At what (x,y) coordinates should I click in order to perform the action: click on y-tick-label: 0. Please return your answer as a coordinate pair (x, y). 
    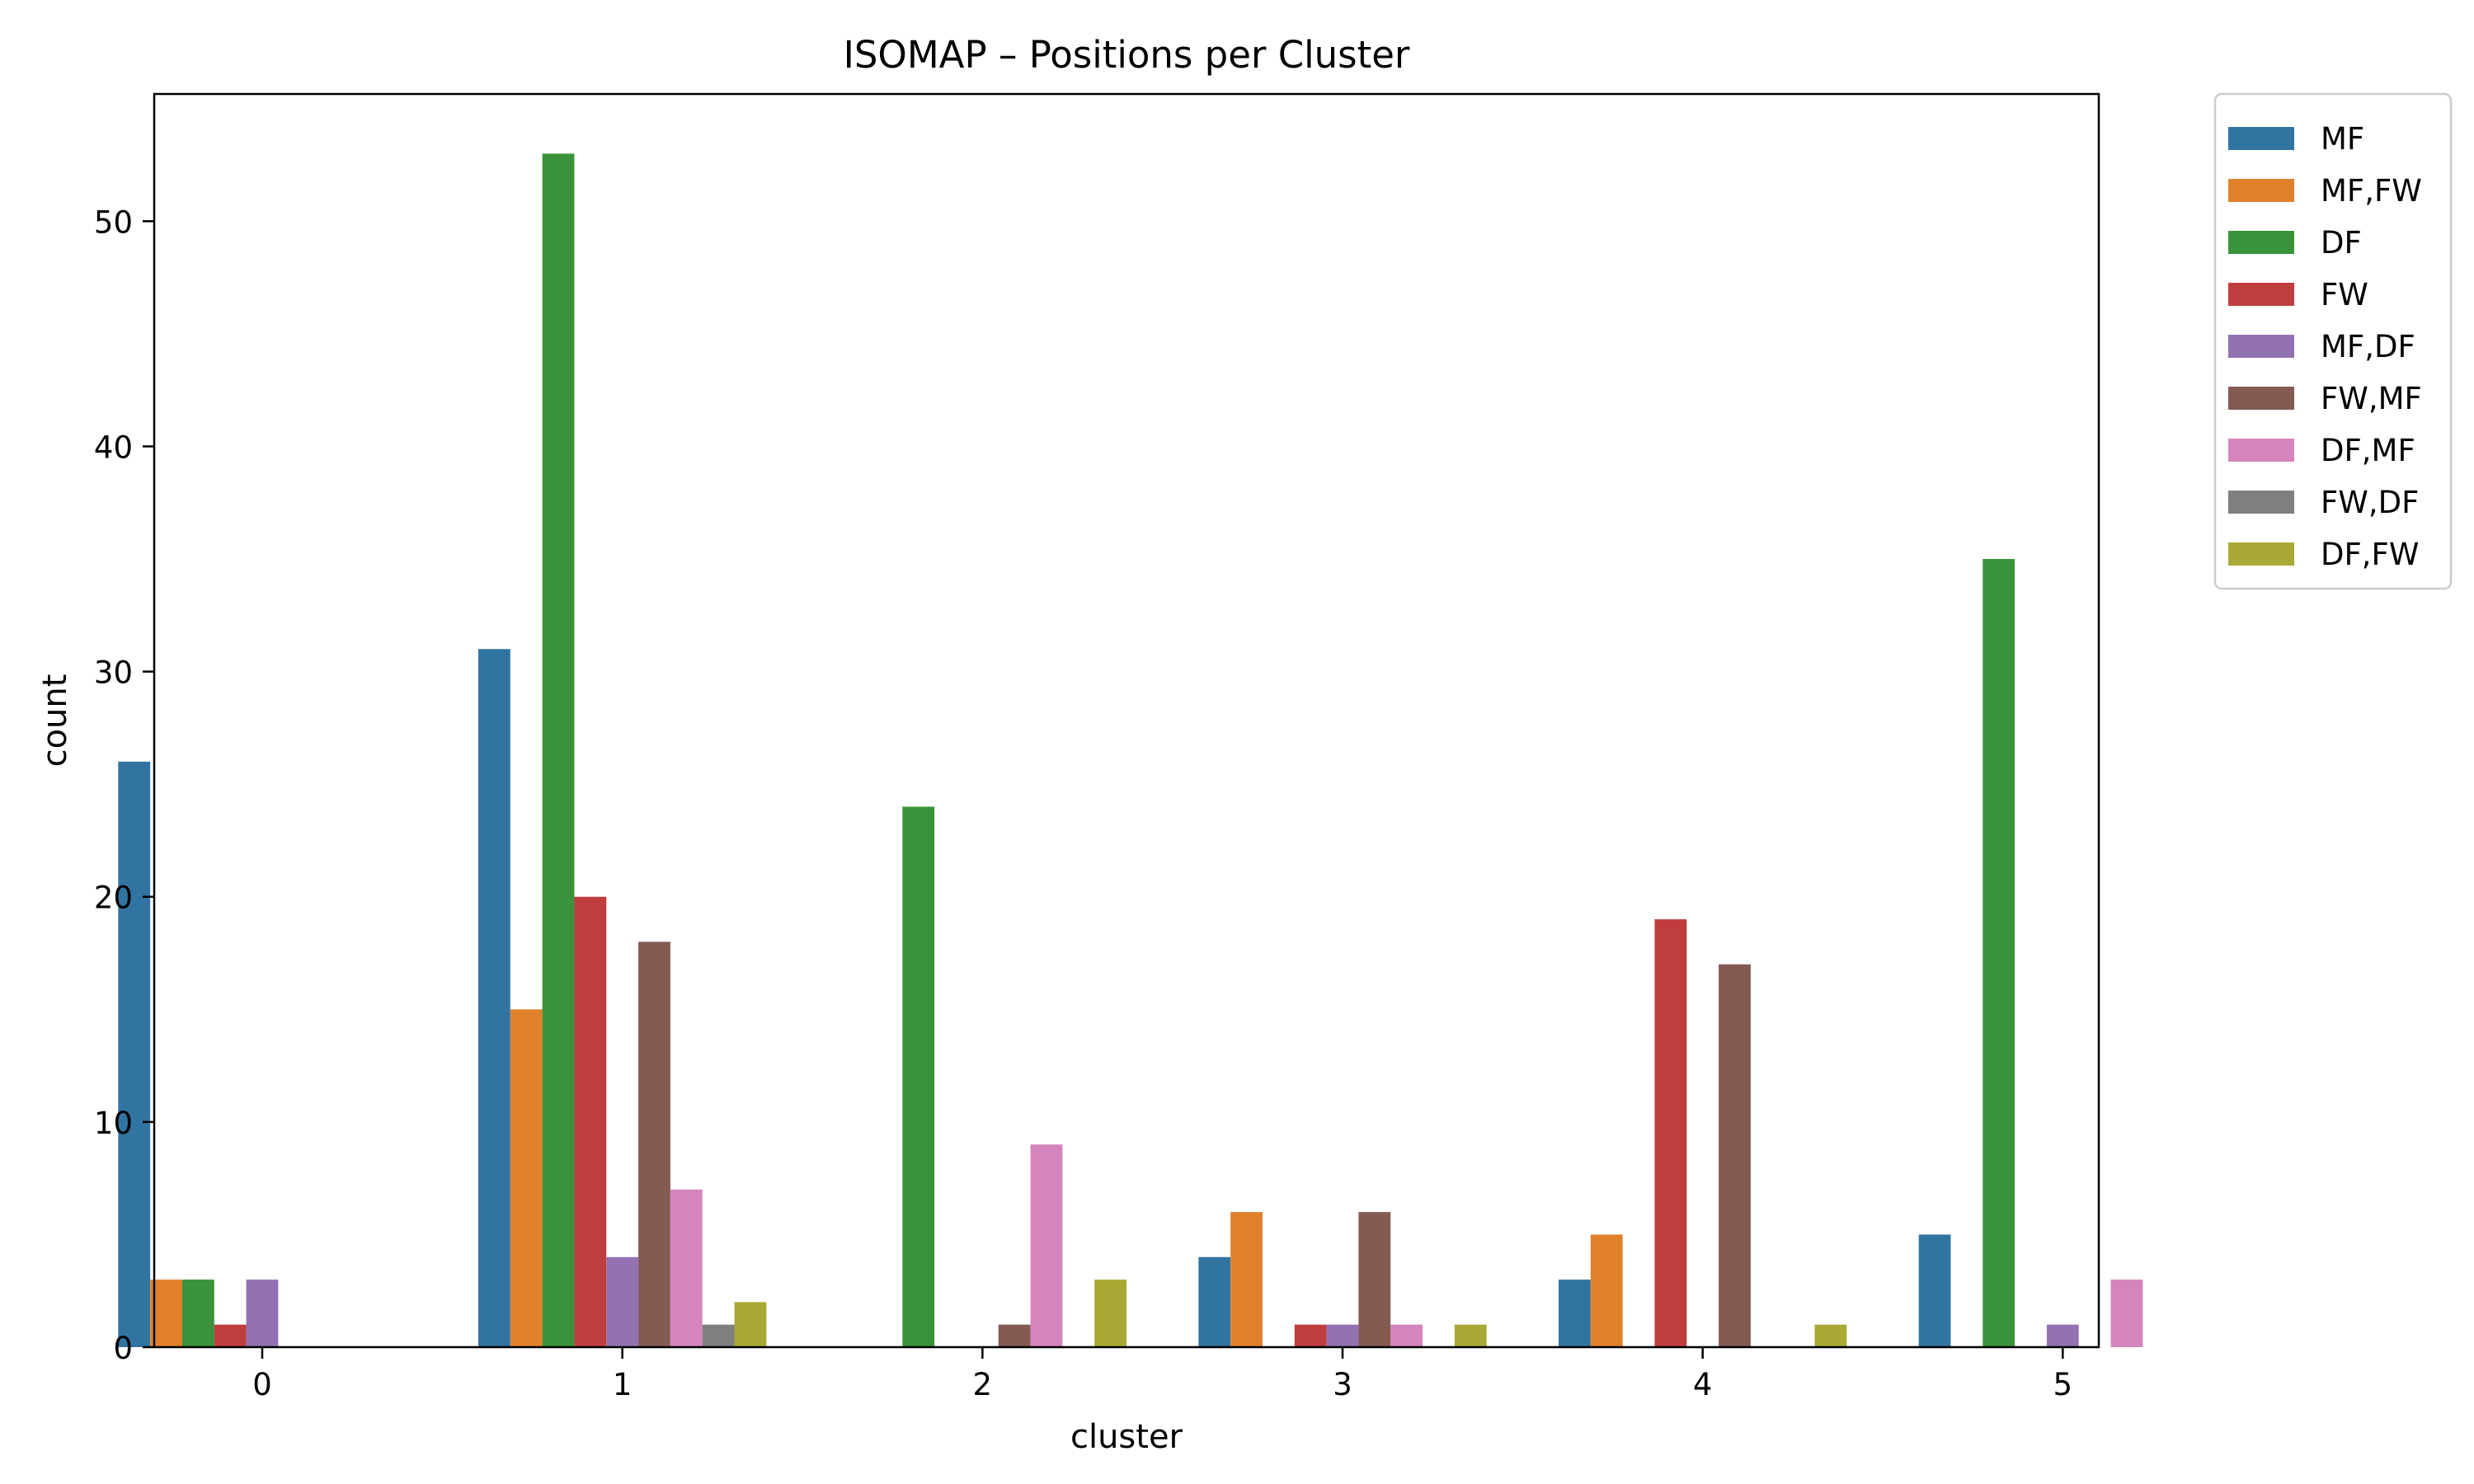
    Looking at the image, I should click on (123, 1348).